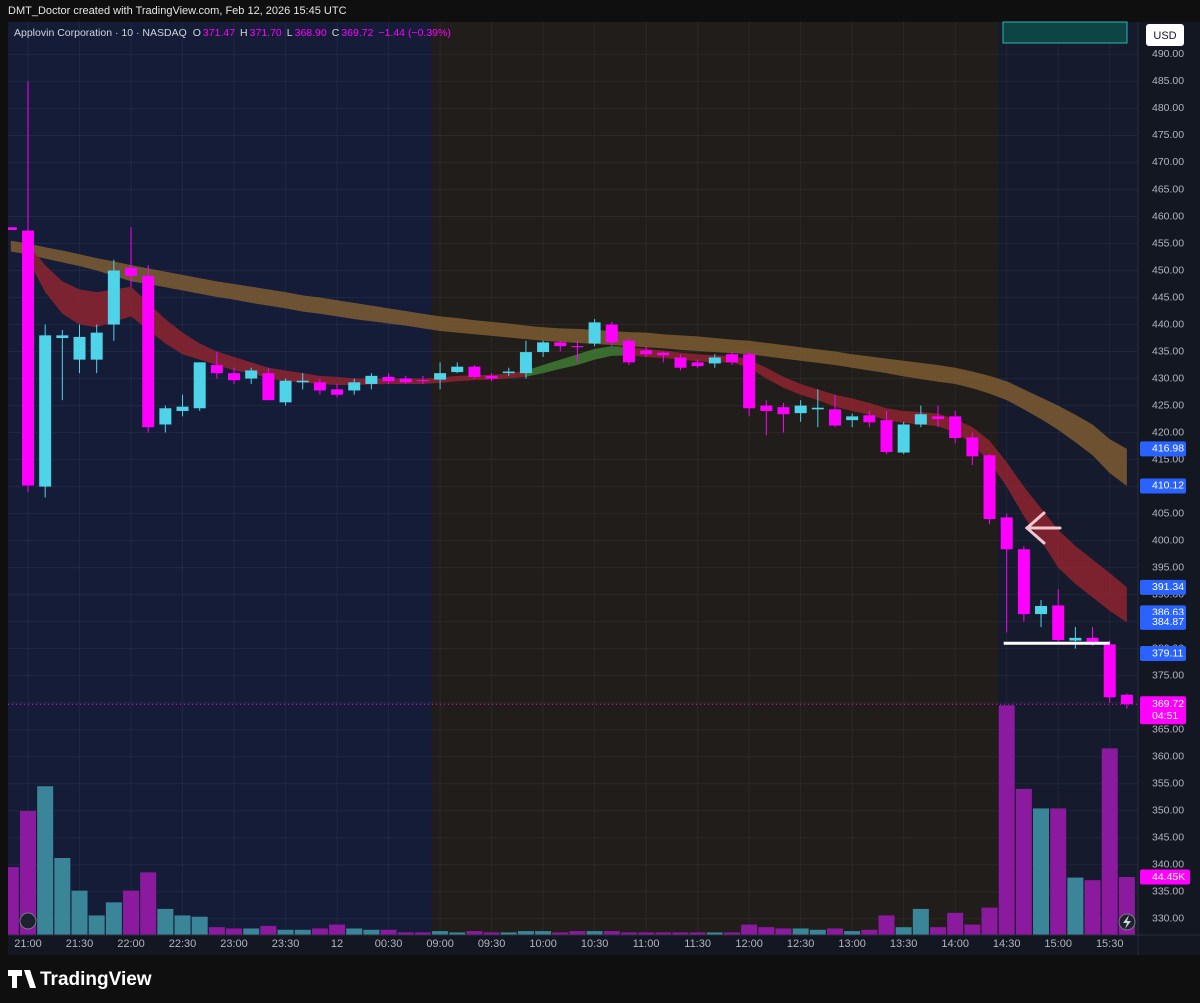  Describe the element at coordinates (1058, 944) in the screenshot. I see `x-tick-label: 15:00` at that location.